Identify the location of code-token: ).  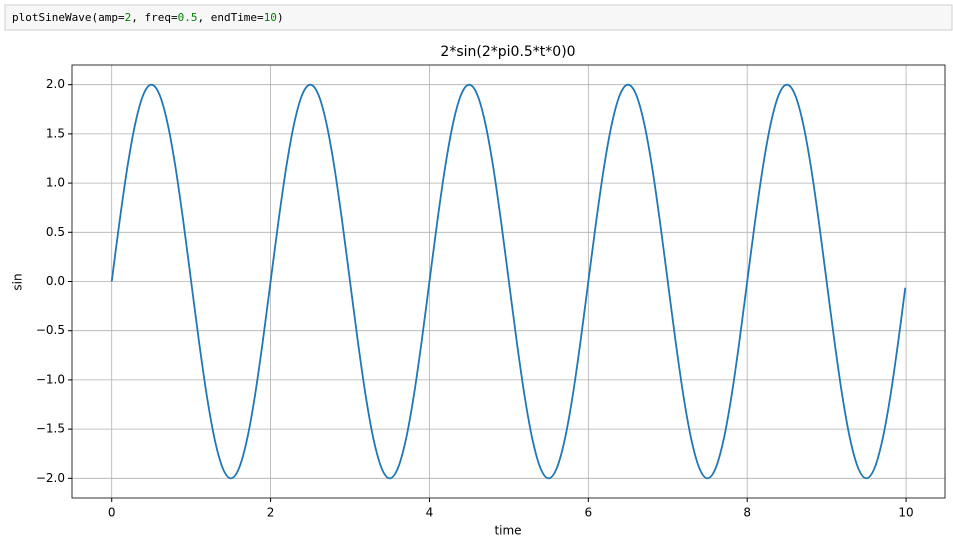
(280, 17).